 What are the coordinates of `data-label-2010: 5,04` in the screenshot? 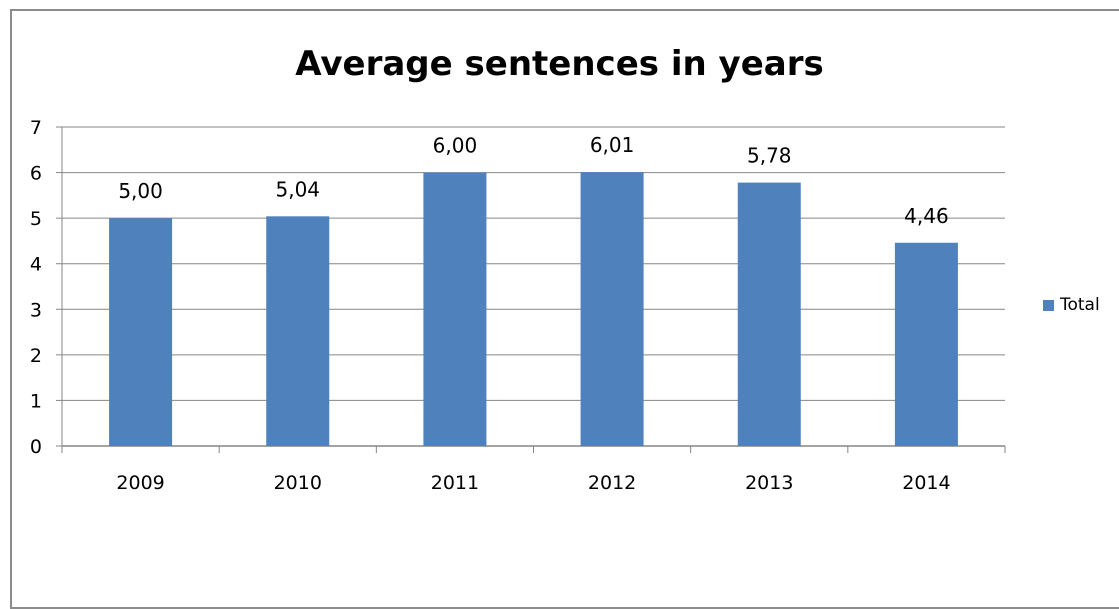 It's located at (297, 189).